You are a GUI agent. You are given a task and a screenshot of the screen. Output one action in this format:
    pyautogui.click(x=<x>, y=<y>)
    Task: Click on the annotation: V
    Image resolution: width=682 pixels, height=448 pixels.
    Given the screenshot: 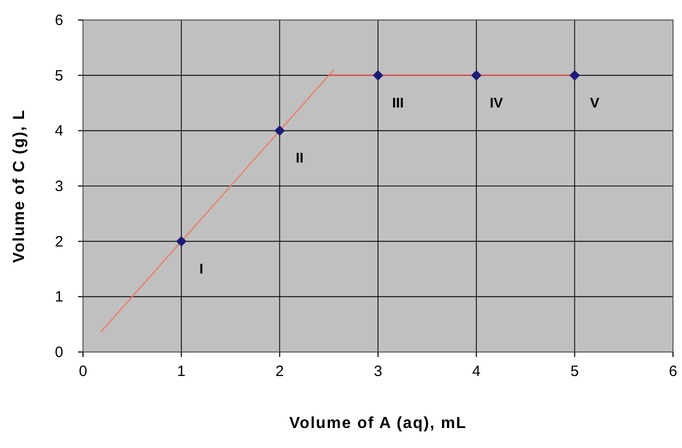 What is the action you would take?
    pyautogui.click(x=595, y=102)
    